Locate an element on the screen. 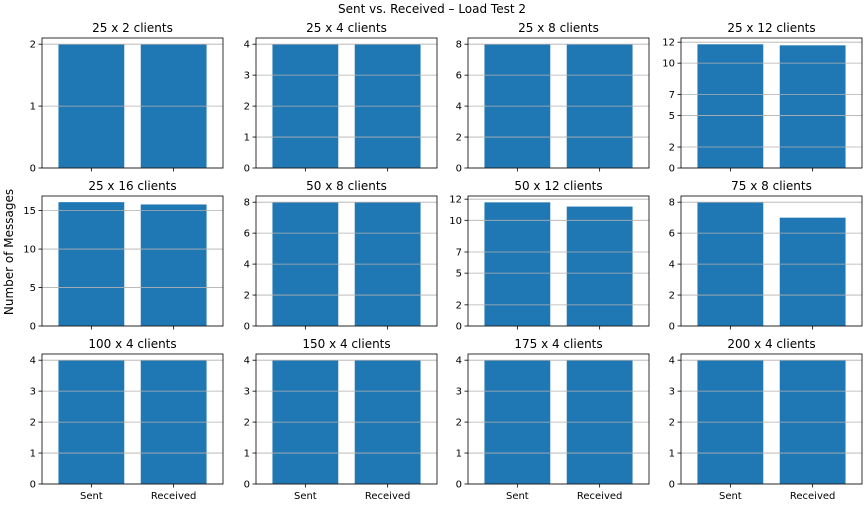  subplot-7: 50 x 12 clients 0 2 5 7 10 12 is located at coordinates (549, 256).